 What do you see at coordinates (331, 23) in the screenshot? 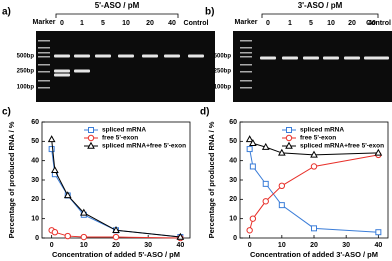
I see `lane-label: 10` at bounding box center [331, 23].